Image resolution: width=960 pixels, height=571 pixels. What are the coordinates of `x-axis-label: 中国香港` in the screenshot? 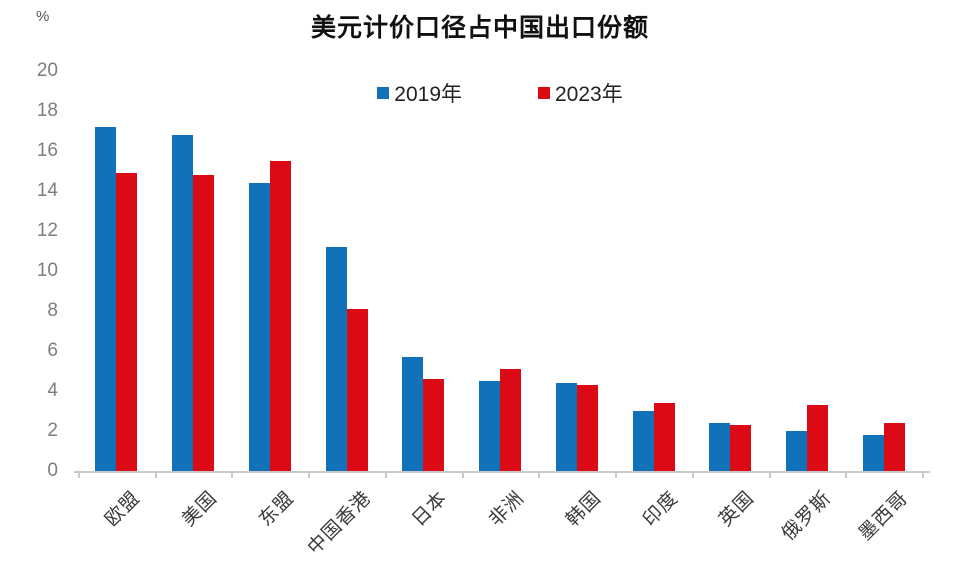 It's located at (339, 523).